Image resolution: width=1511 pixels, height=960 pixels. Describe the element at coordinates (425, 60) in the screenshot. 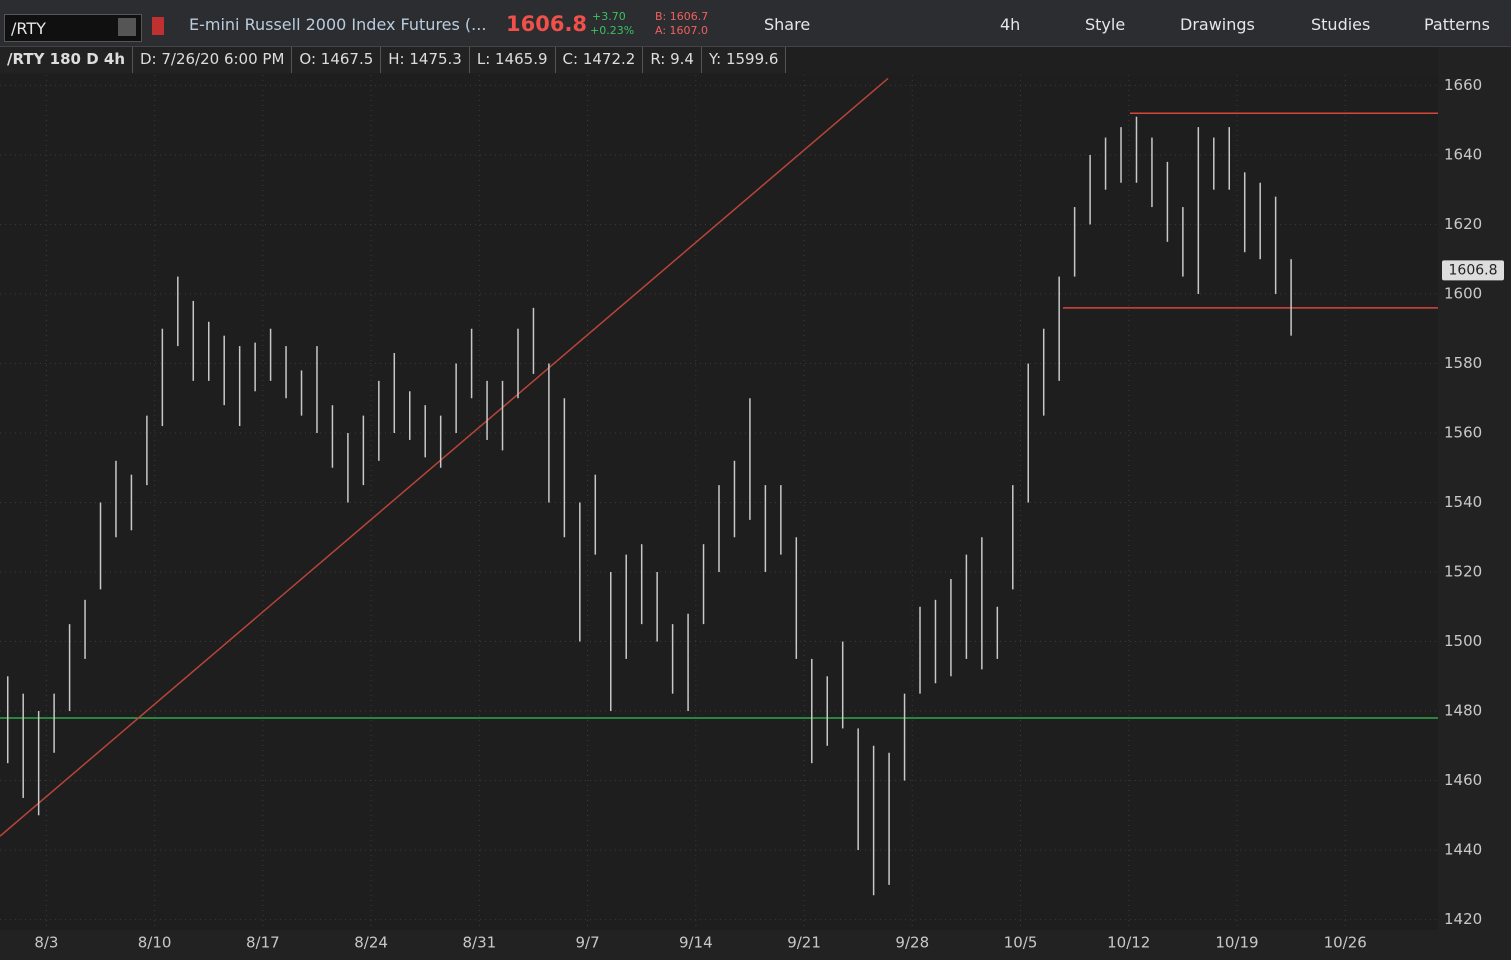

I see `info-item: H: 1475.3` at that location.